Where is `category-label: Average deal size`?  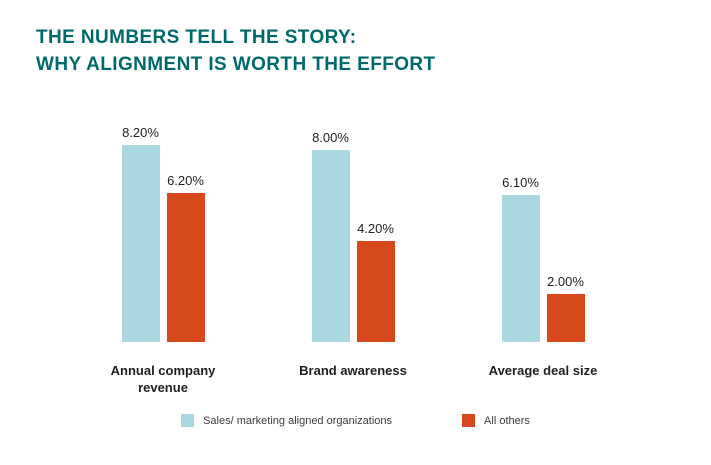 category-label: Average deal size is located at coordinates (543, 370).